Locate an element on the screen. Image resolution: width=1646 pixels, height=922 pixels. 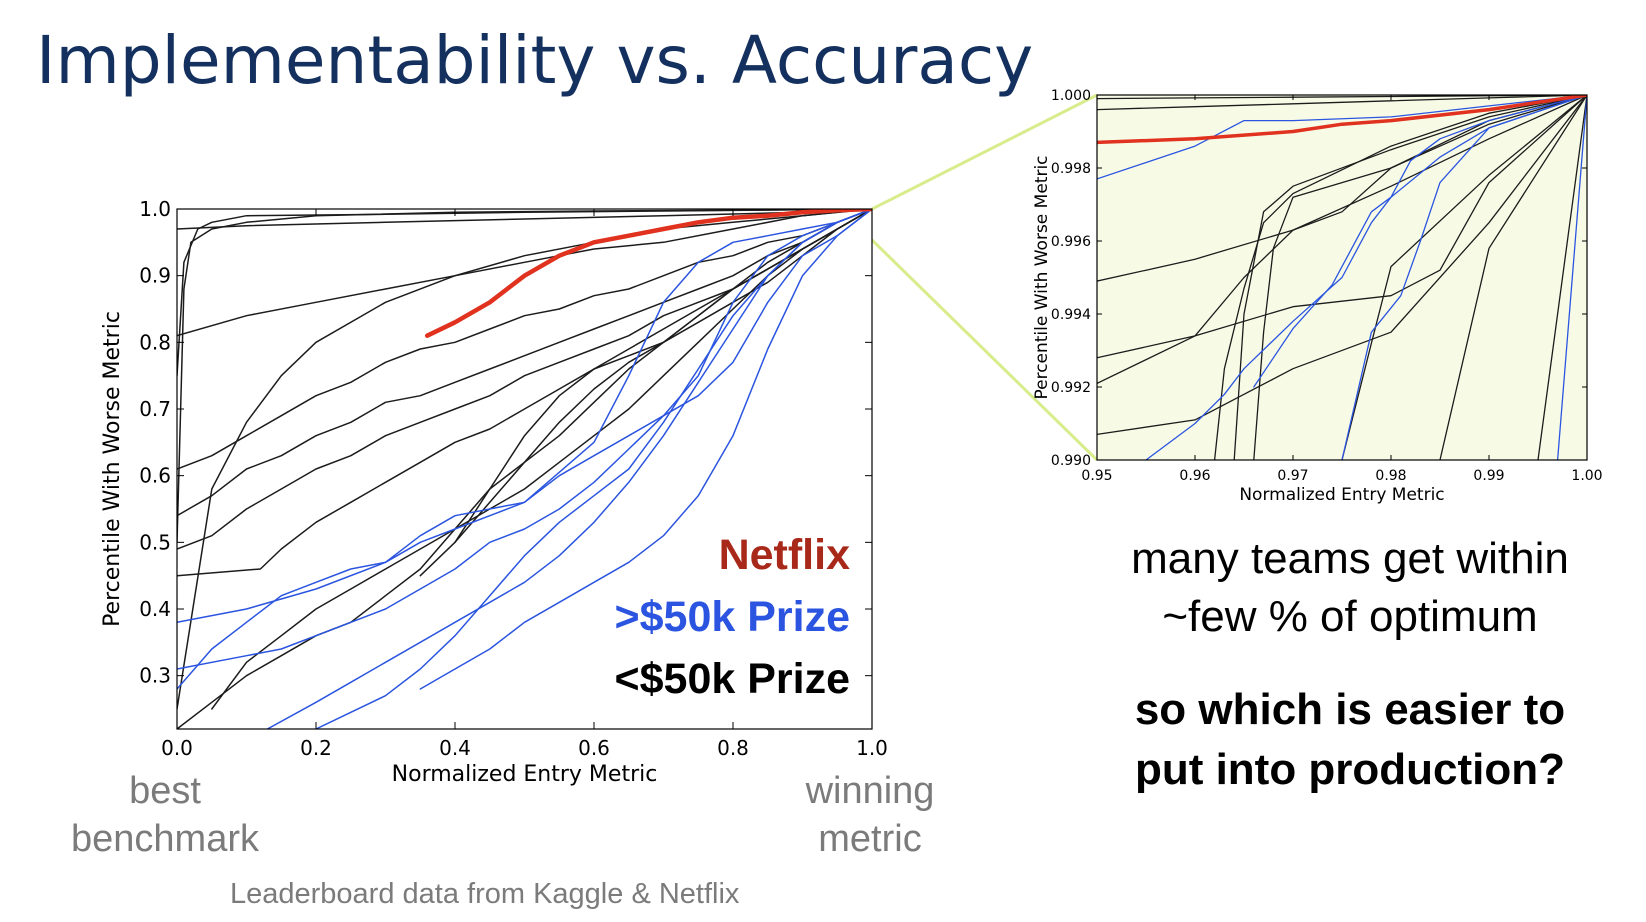
y-tick-label: 0.3 is located at coordinates (155, 676).